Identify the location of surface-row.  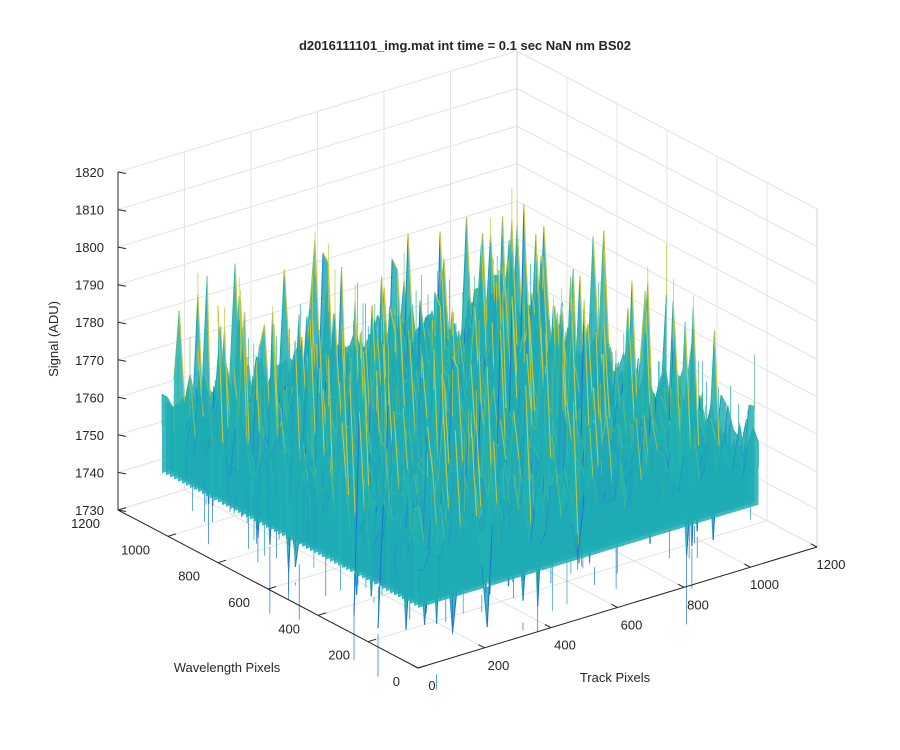
(468, 410).